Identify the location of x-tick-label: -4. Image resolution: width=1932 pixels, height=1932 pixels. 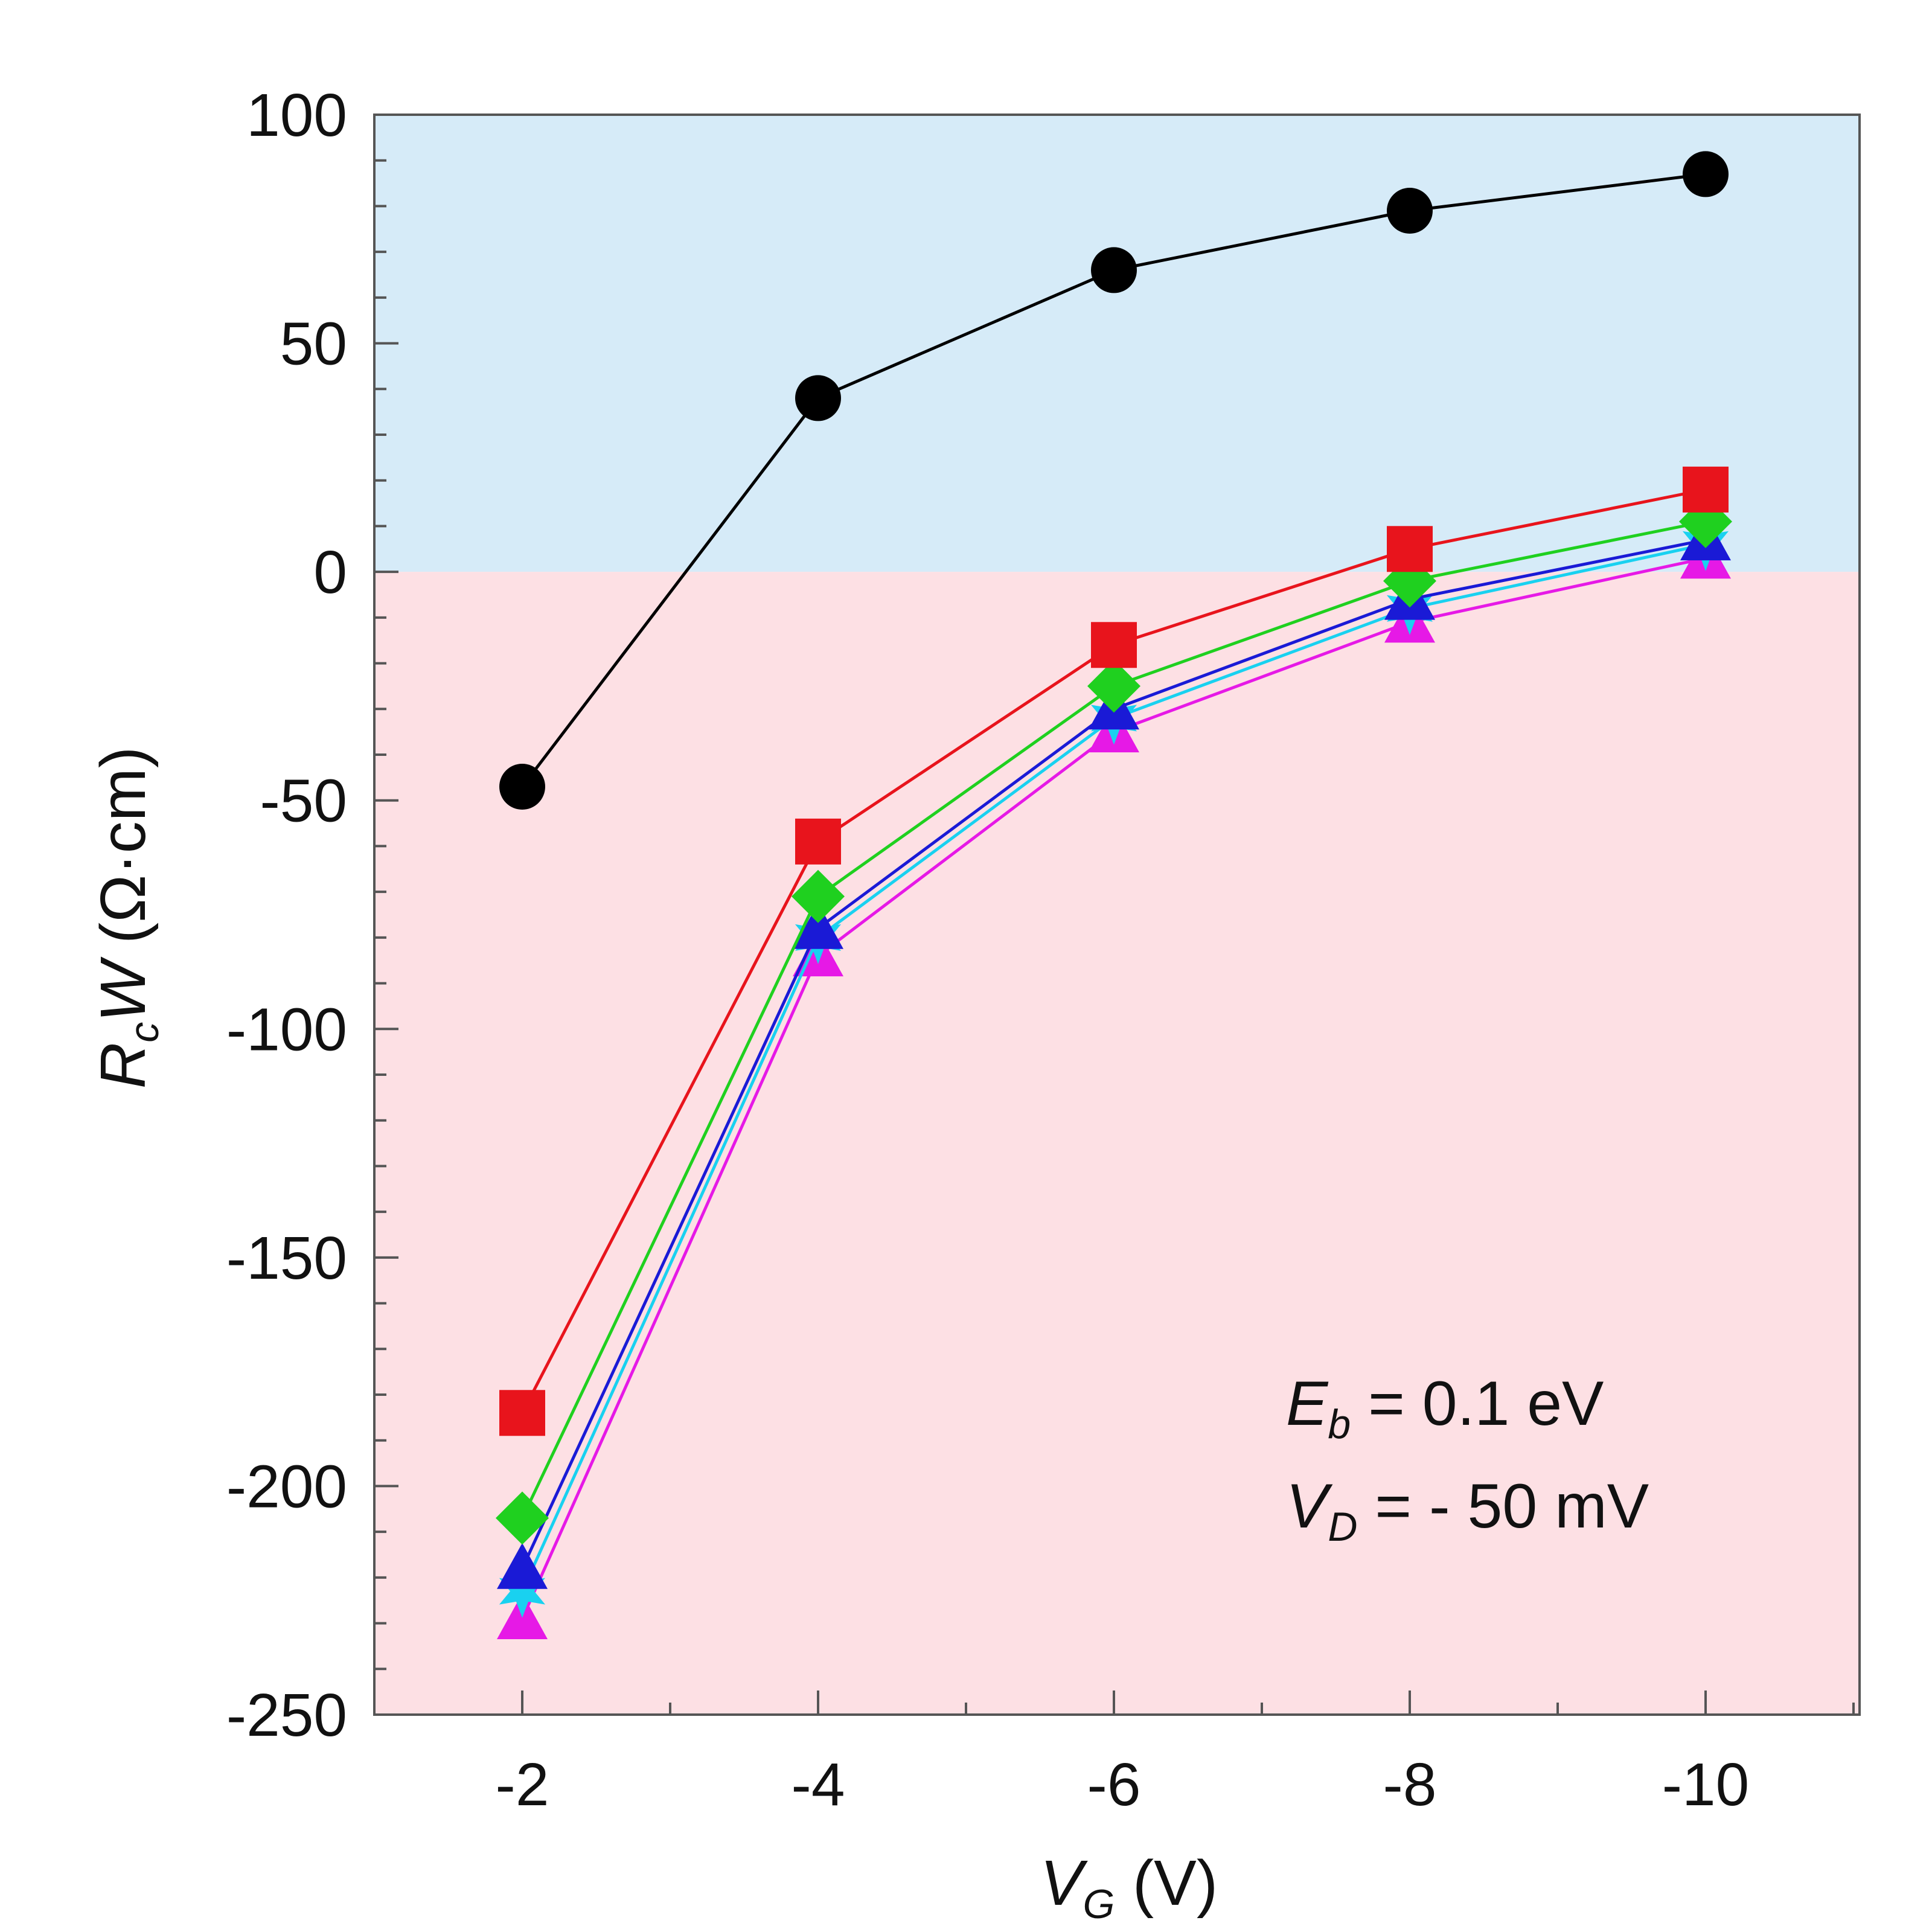
(818, 1784).